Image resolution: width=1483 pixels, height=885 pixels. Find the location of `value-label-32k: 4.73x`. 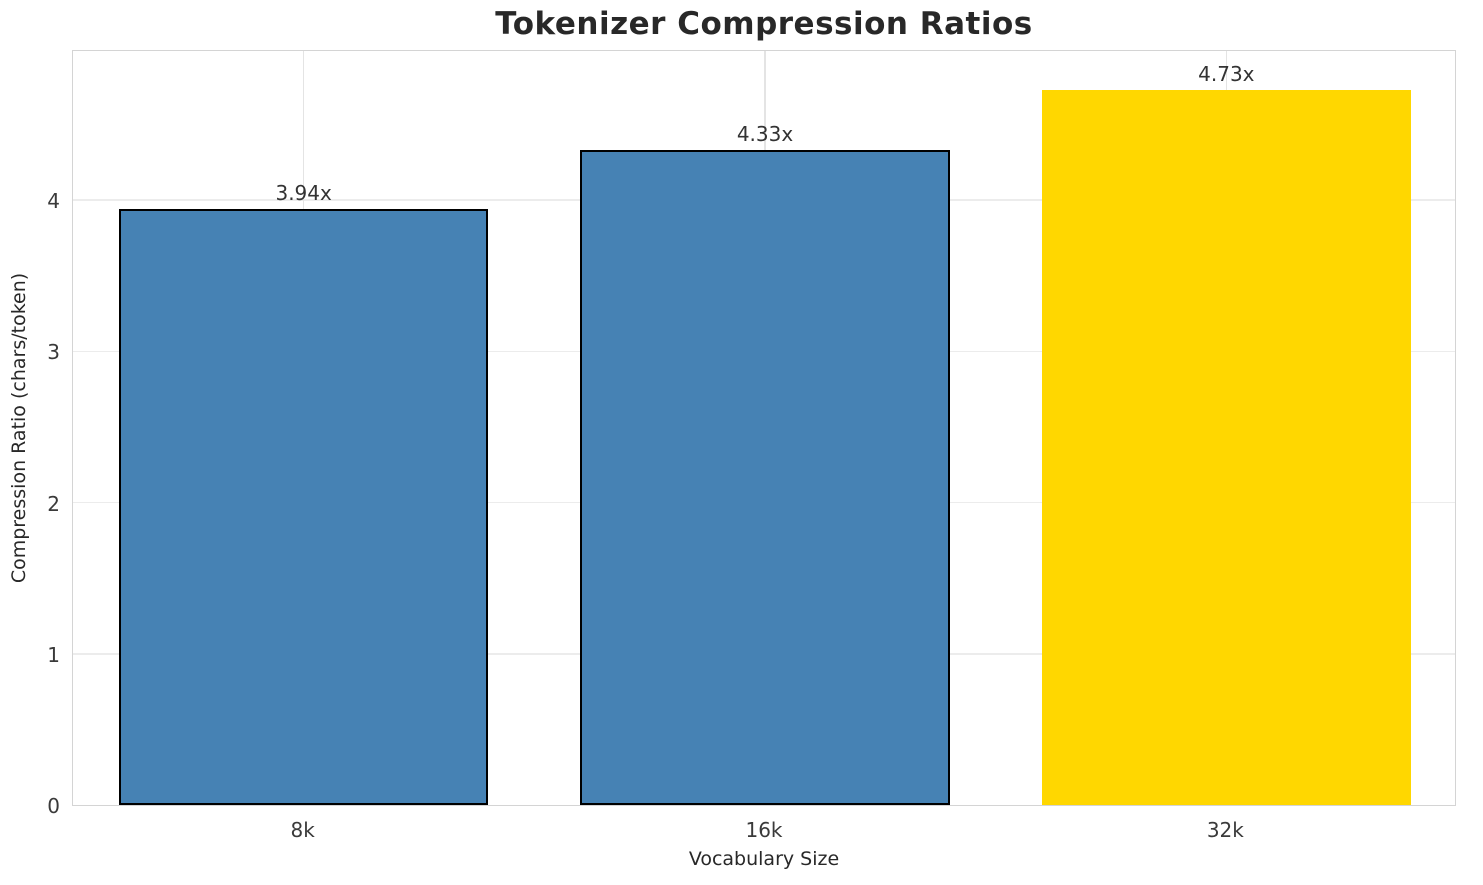

value-label-32k: 4.73x is located at coordinates (1226, 73).